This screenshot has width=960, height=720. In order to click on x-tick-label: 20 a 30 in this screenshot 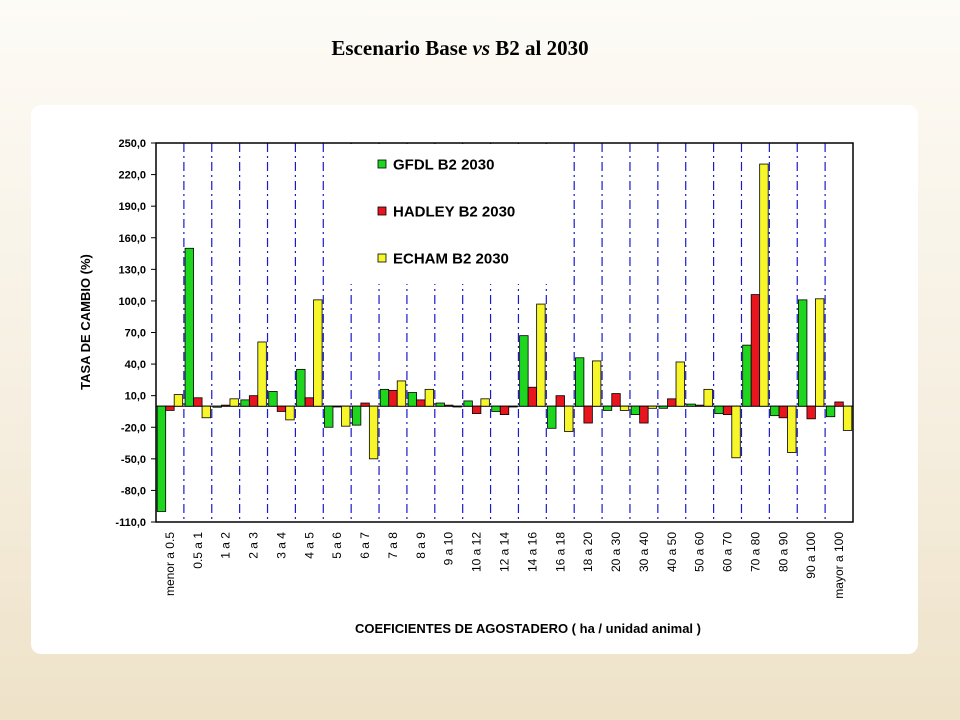, I will do `click(616, 552)`.